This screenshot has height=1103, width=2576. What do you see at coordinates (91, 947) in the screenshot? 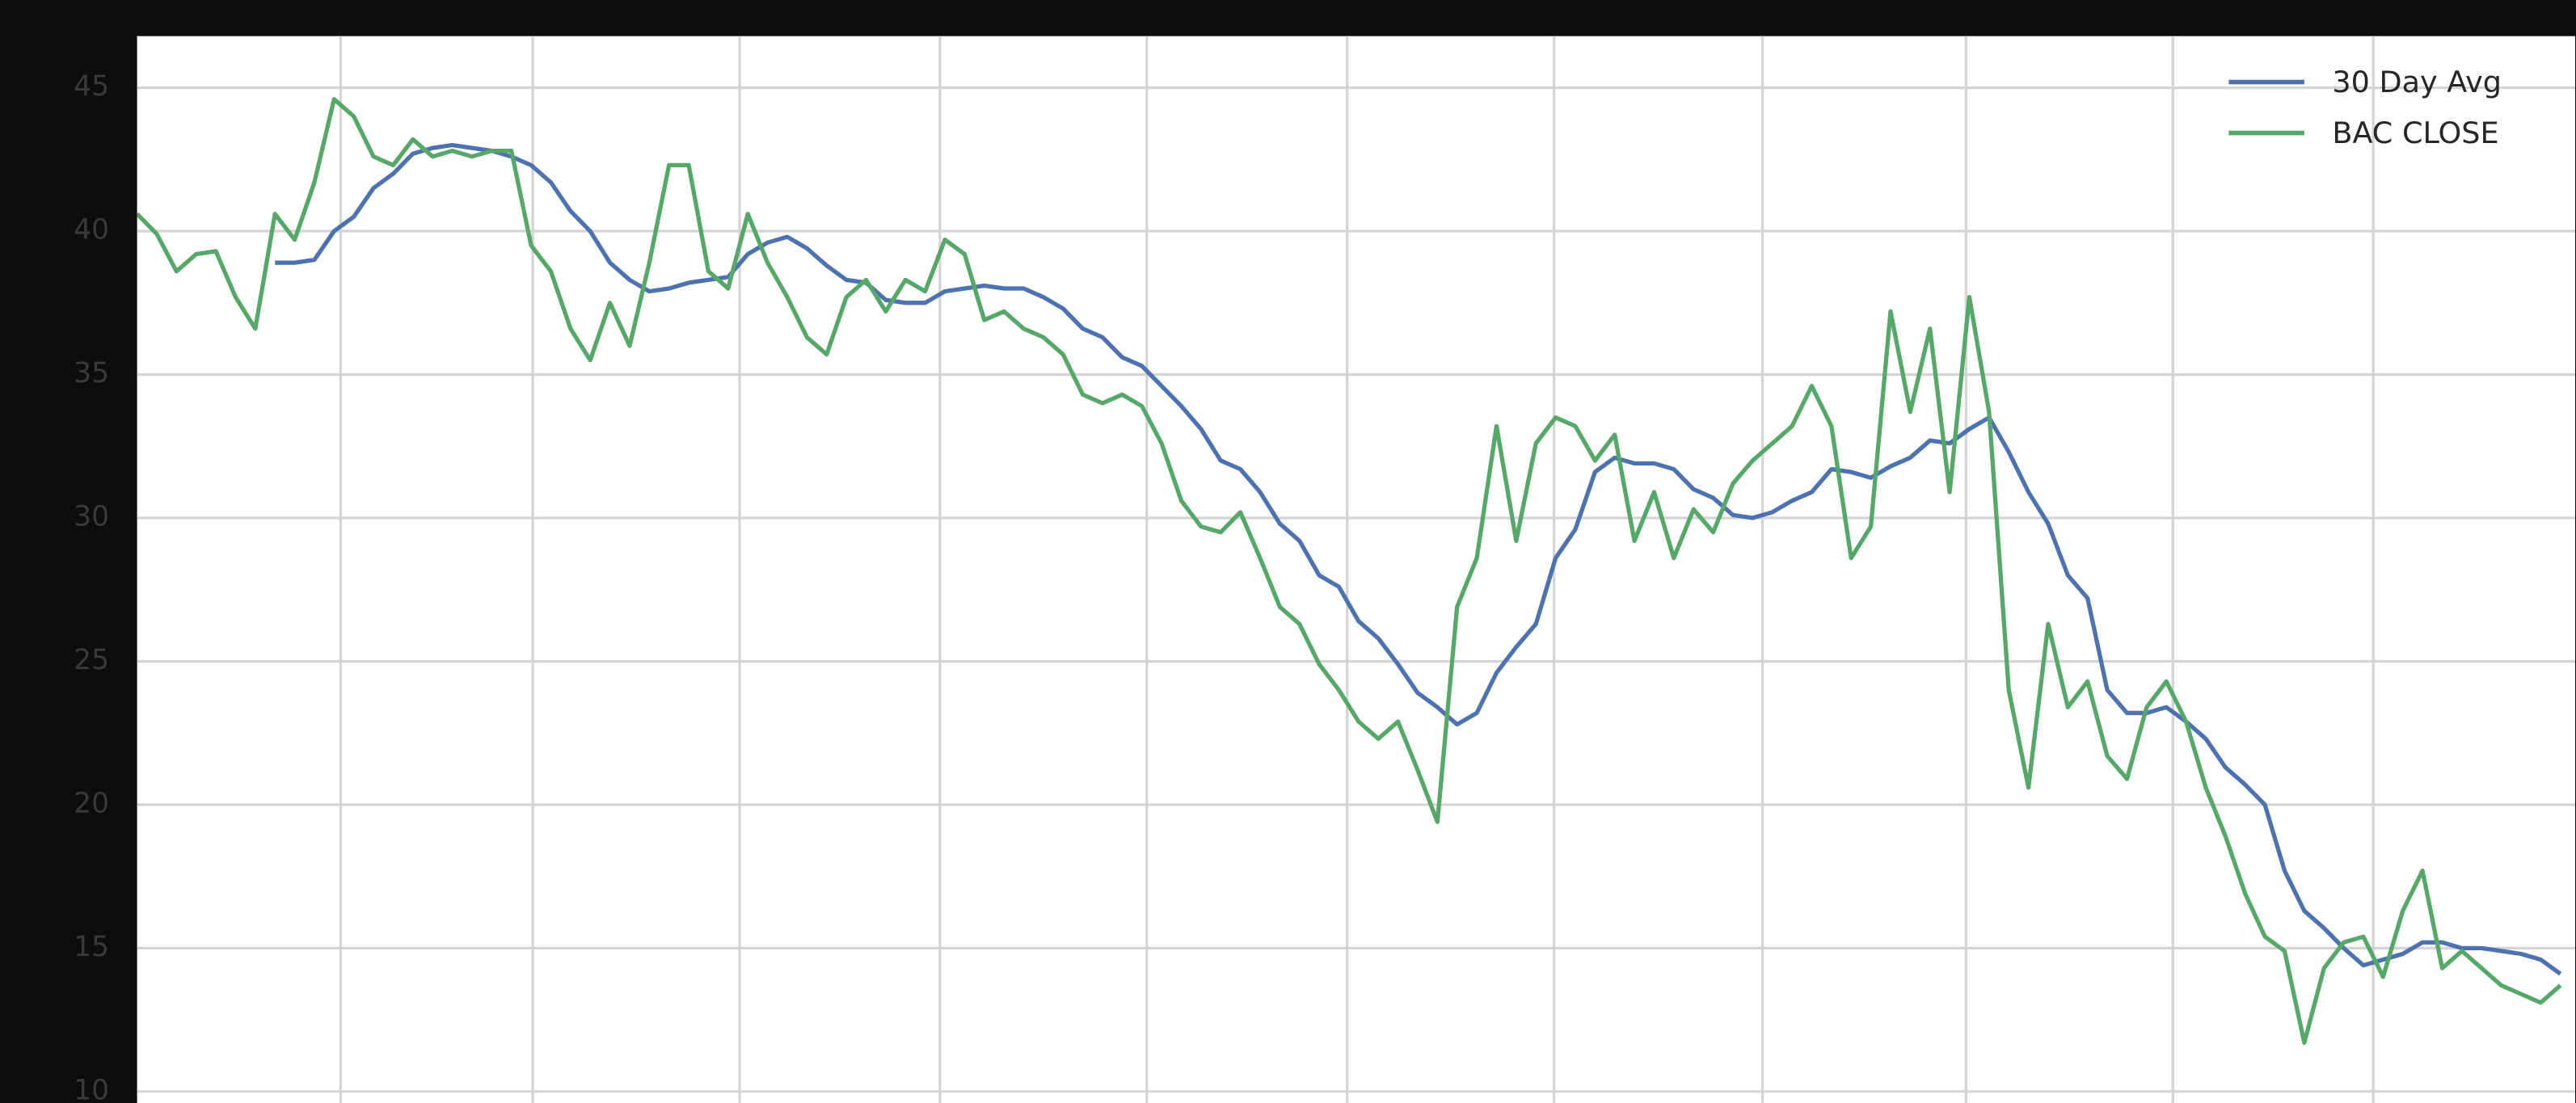
I see `y-tick-label: 15` at bounding box center [91, 947].